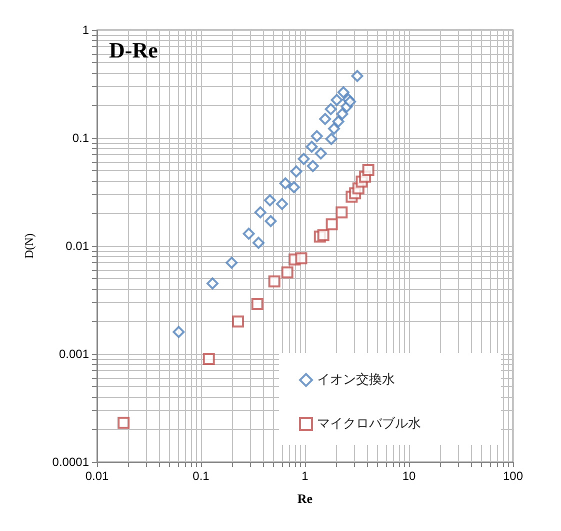  What do you see at coordinates (78, 246) in the screenshot?
I see `y-tick-label: 0.01` at bounding box center [78, 246].